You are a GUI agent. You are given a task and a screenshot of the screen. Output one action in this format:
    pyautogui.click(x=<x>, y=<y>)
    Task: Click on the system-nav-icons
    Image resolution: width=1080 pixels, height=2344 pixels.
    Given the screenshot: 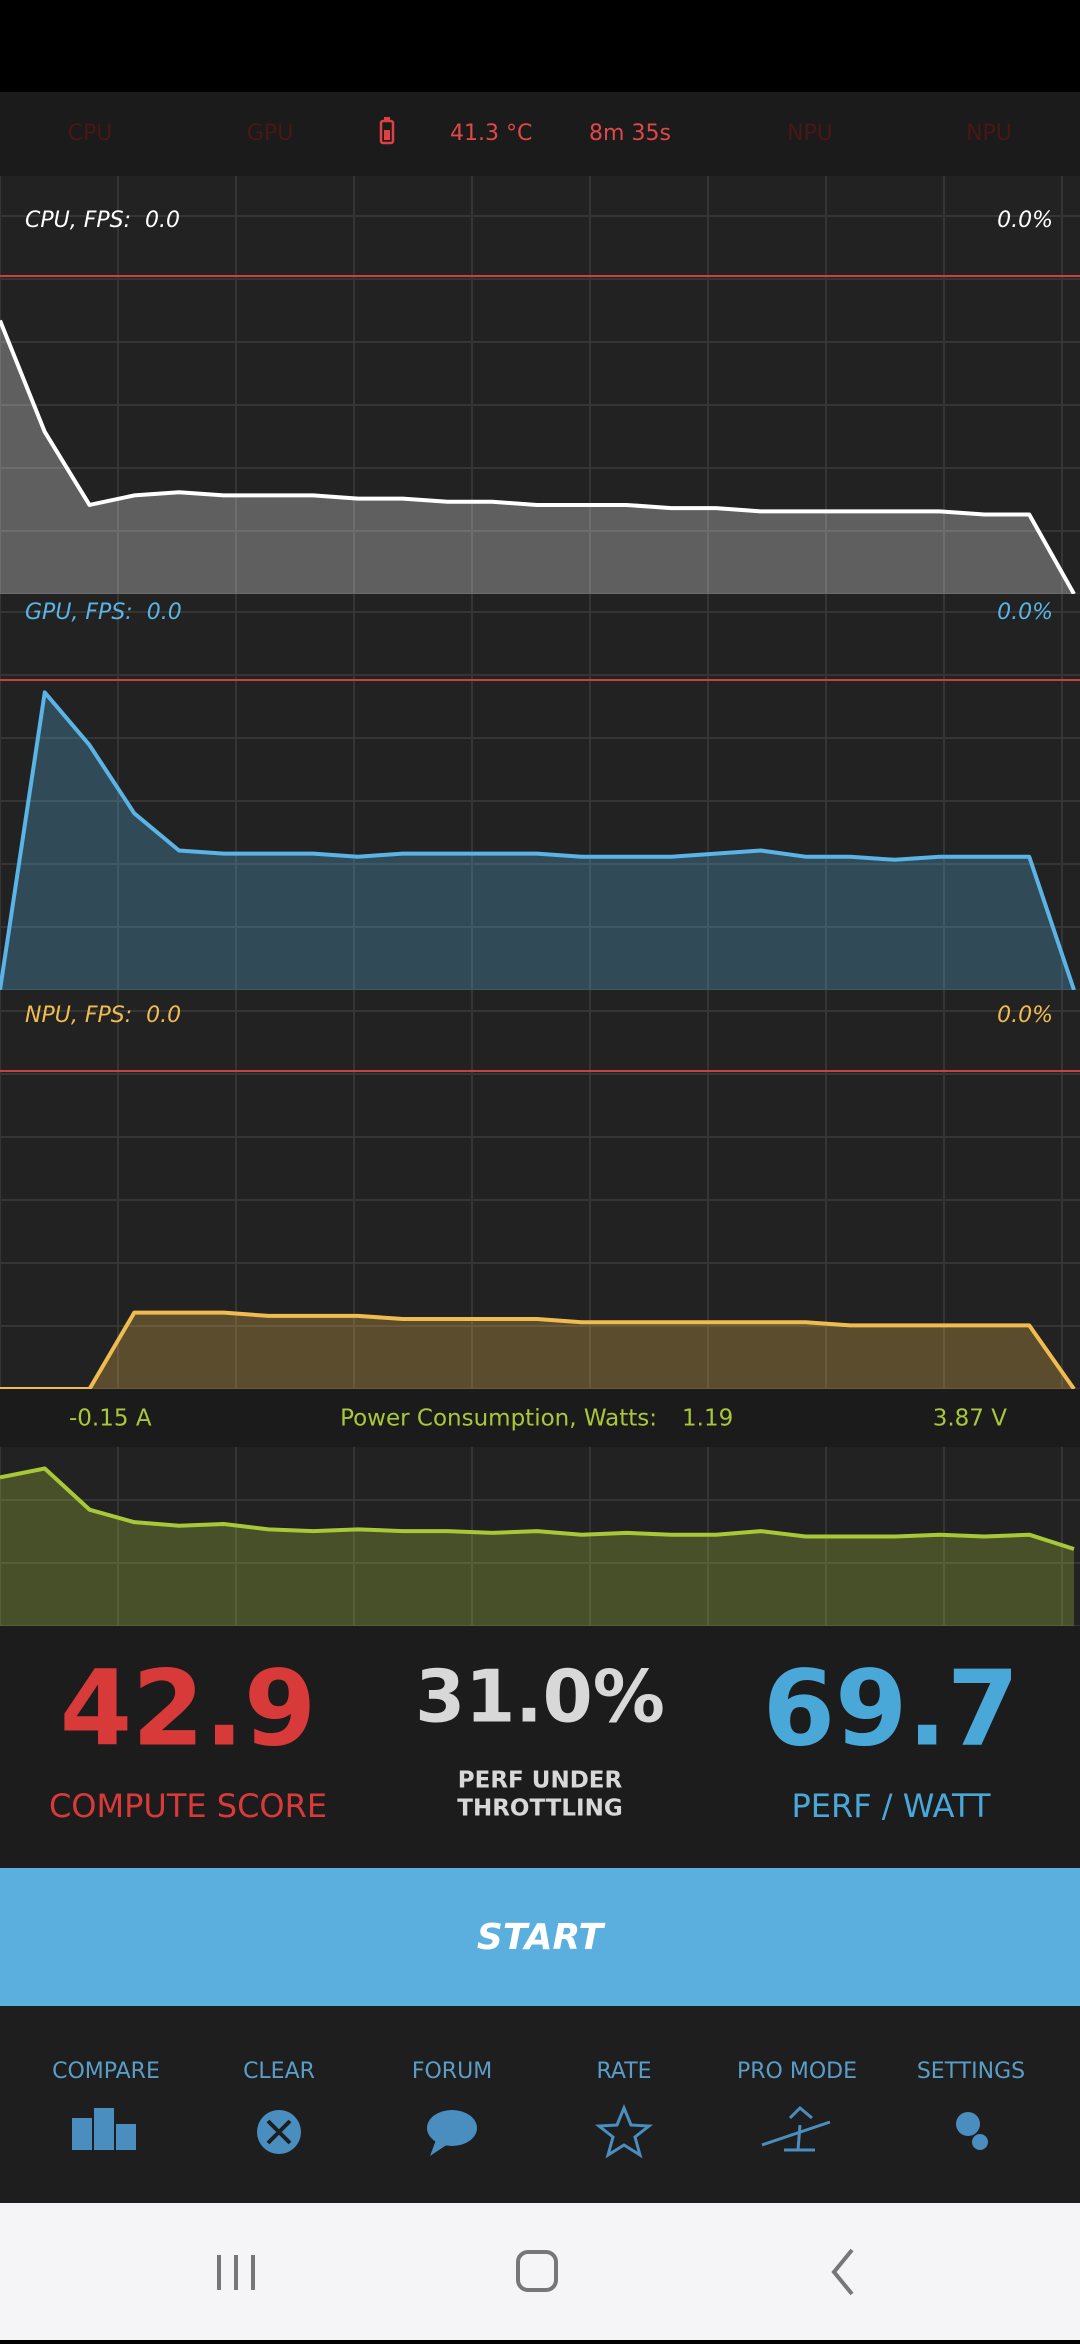 What is the action you would take?
    pyautogui.click(x=535, y=2272)
    